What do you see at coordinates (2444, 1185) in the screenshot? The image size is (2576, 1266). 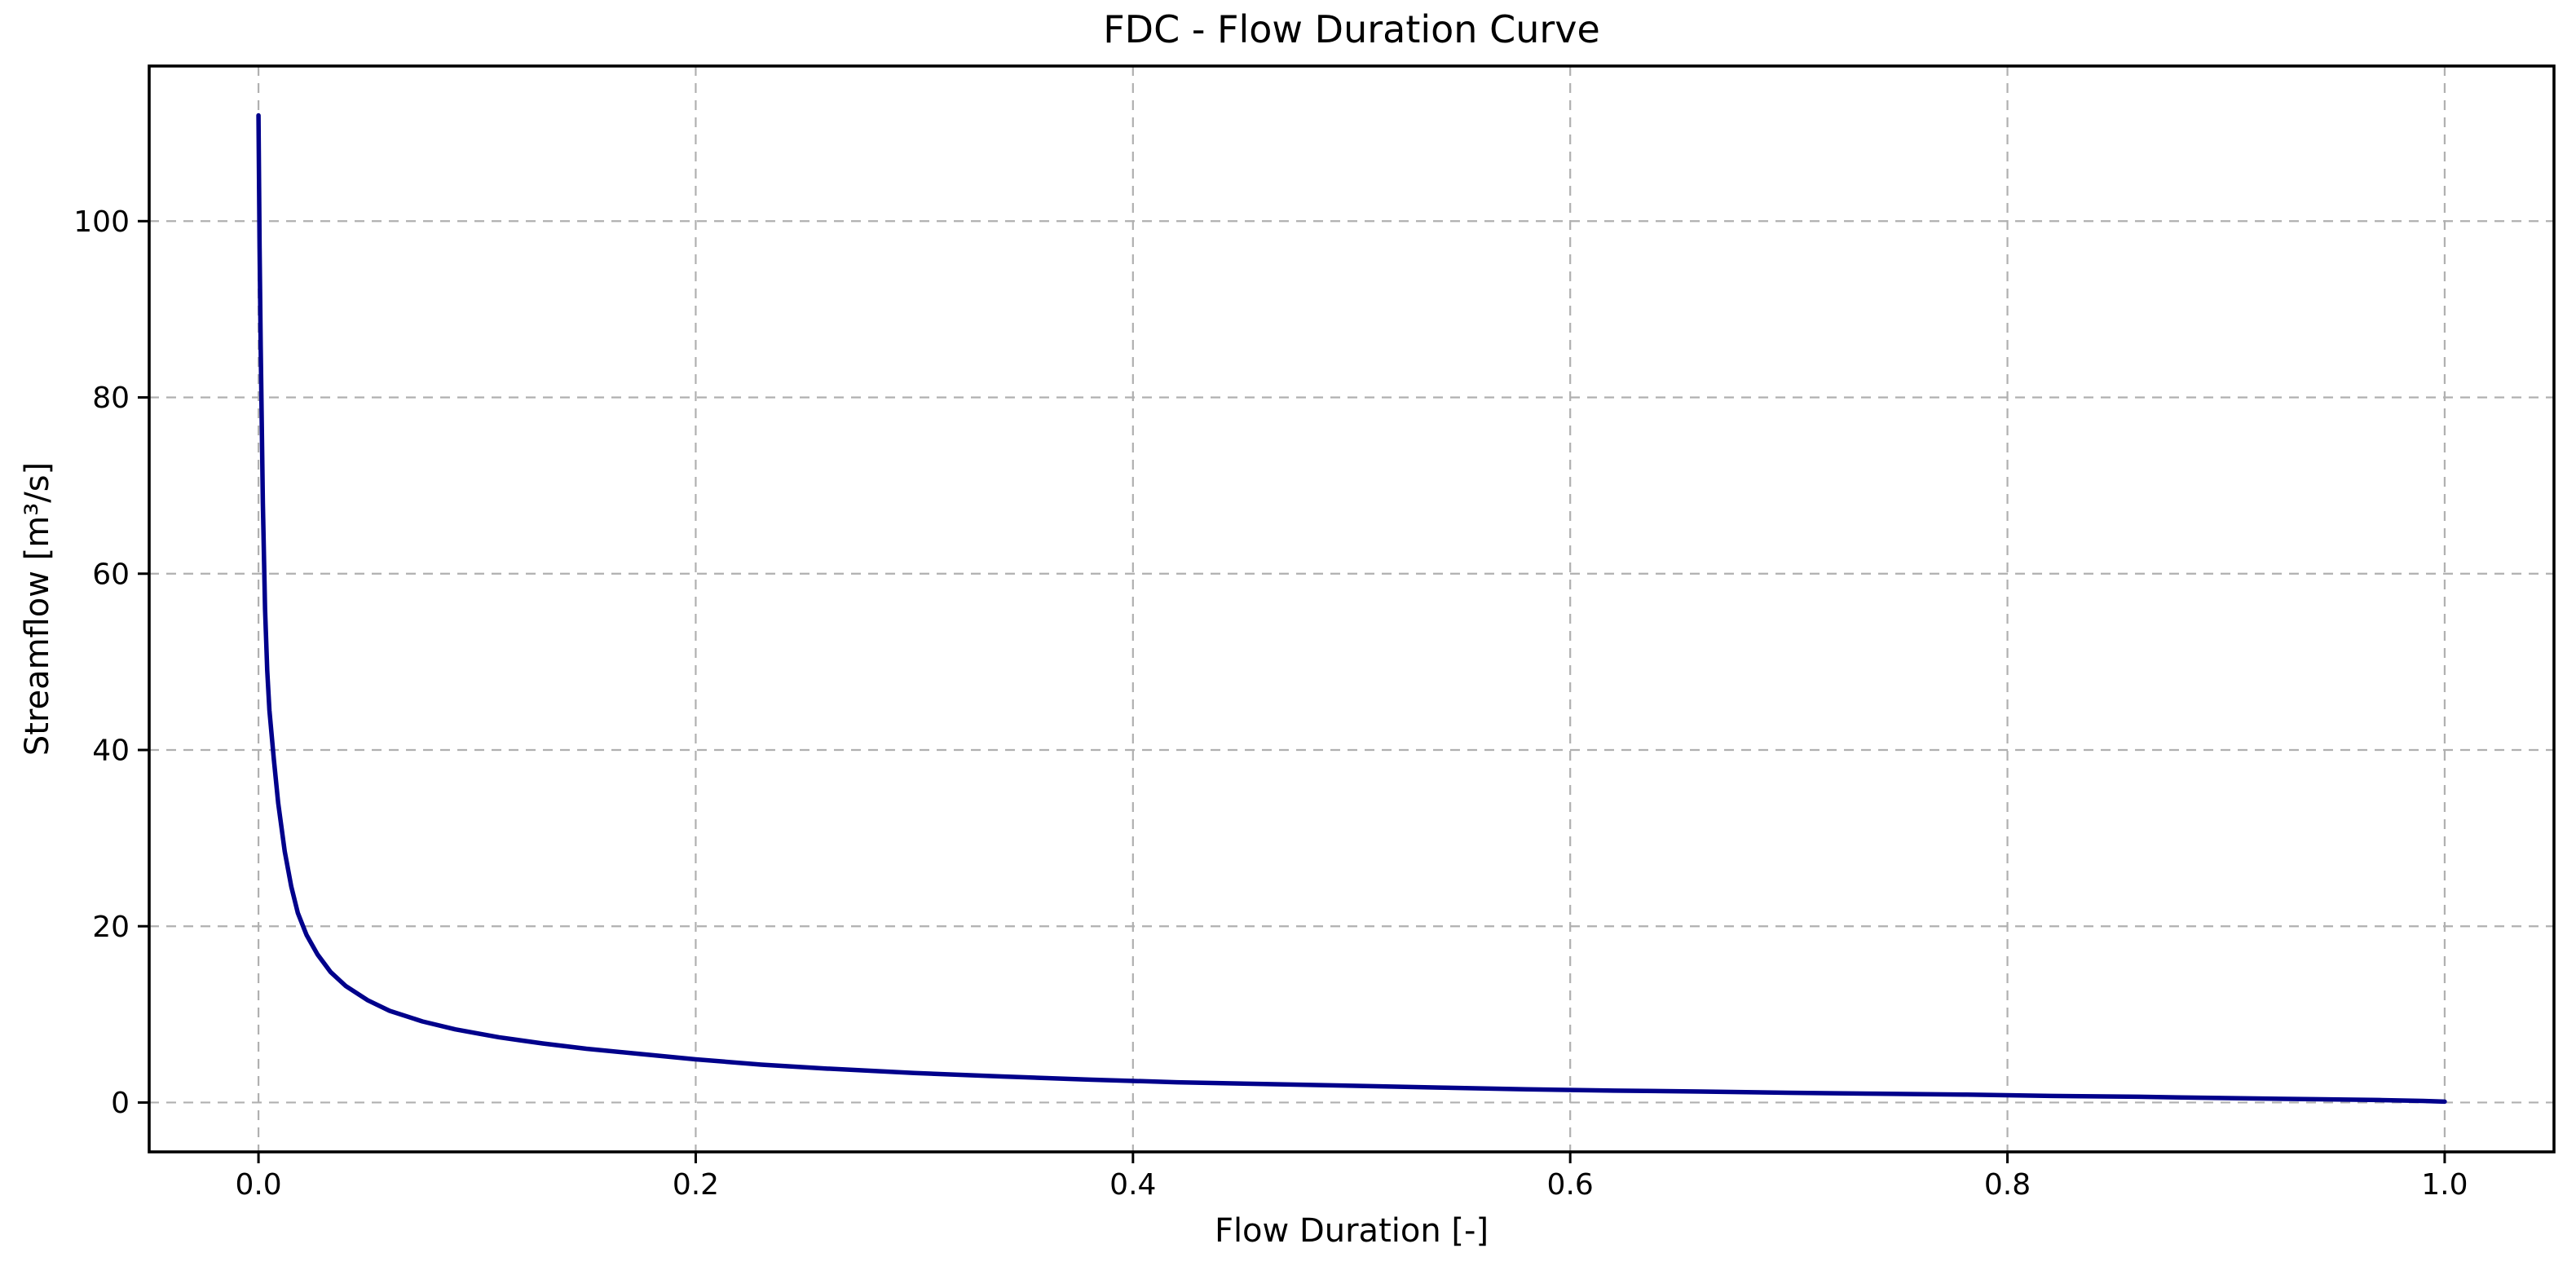 I see `x-tick-label: 1.0` at bounding box center [2444, 1185].